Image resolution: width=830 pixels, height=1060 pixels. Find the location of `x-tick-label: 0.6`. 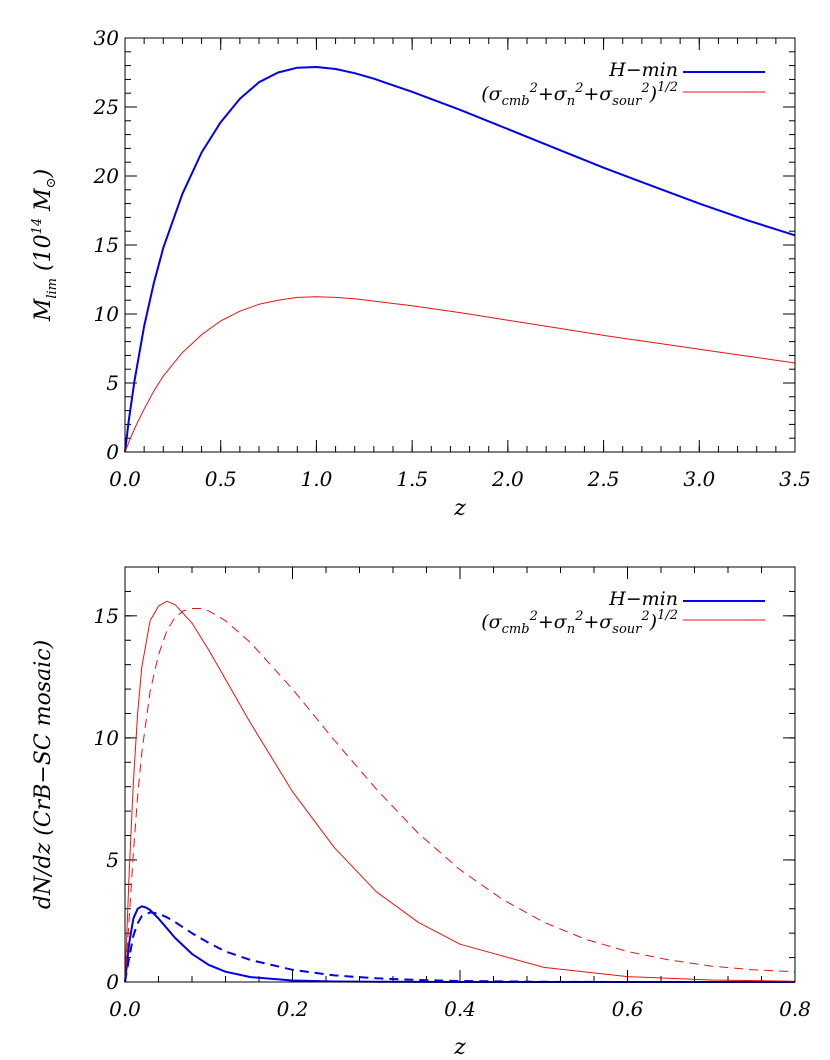

x-tick-label: 0.6 is located at coordinates (628, 1009).